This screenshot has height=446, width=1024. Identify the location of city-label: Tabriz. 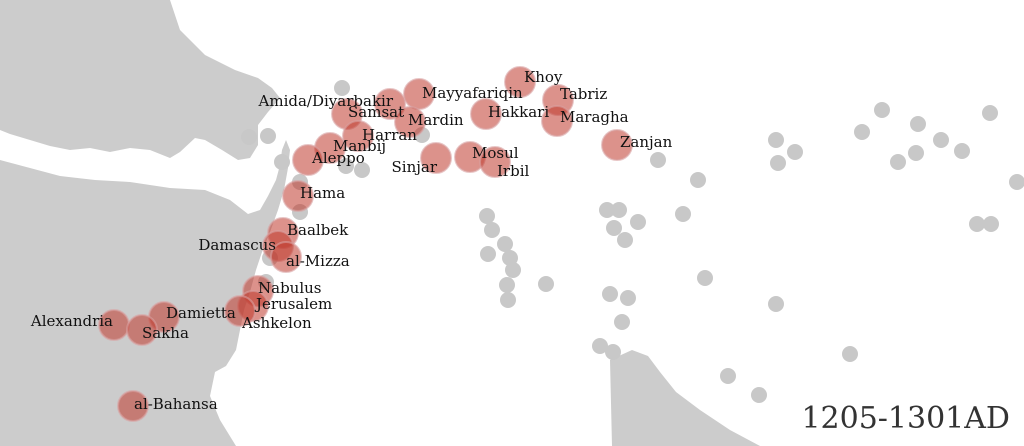
(583, 94).